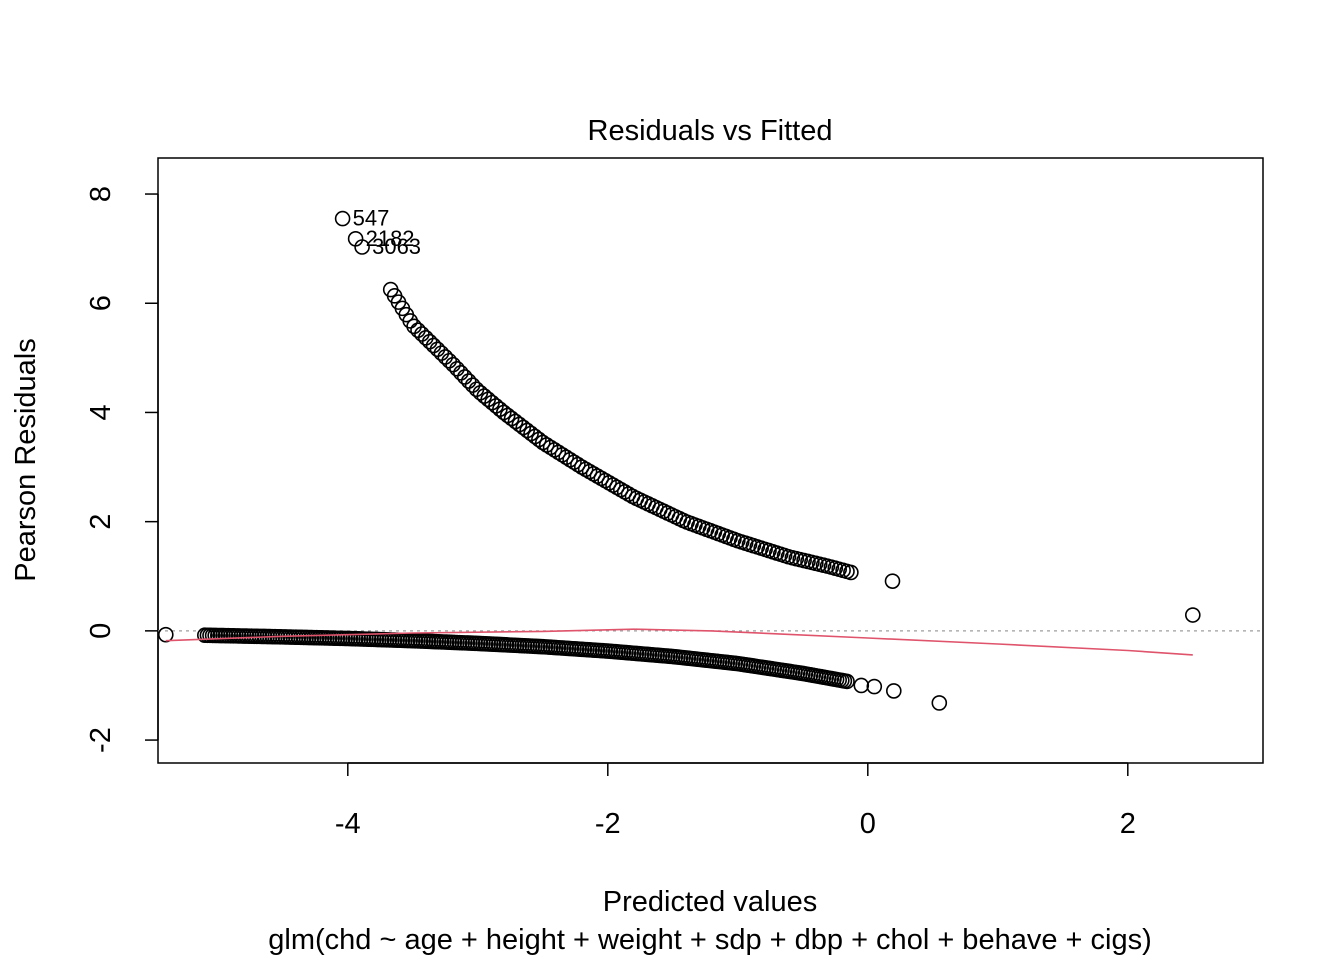 The height and width of the screenshot is (960, 1344). I want to click on x-tick-label: -4, so click(348, 824).